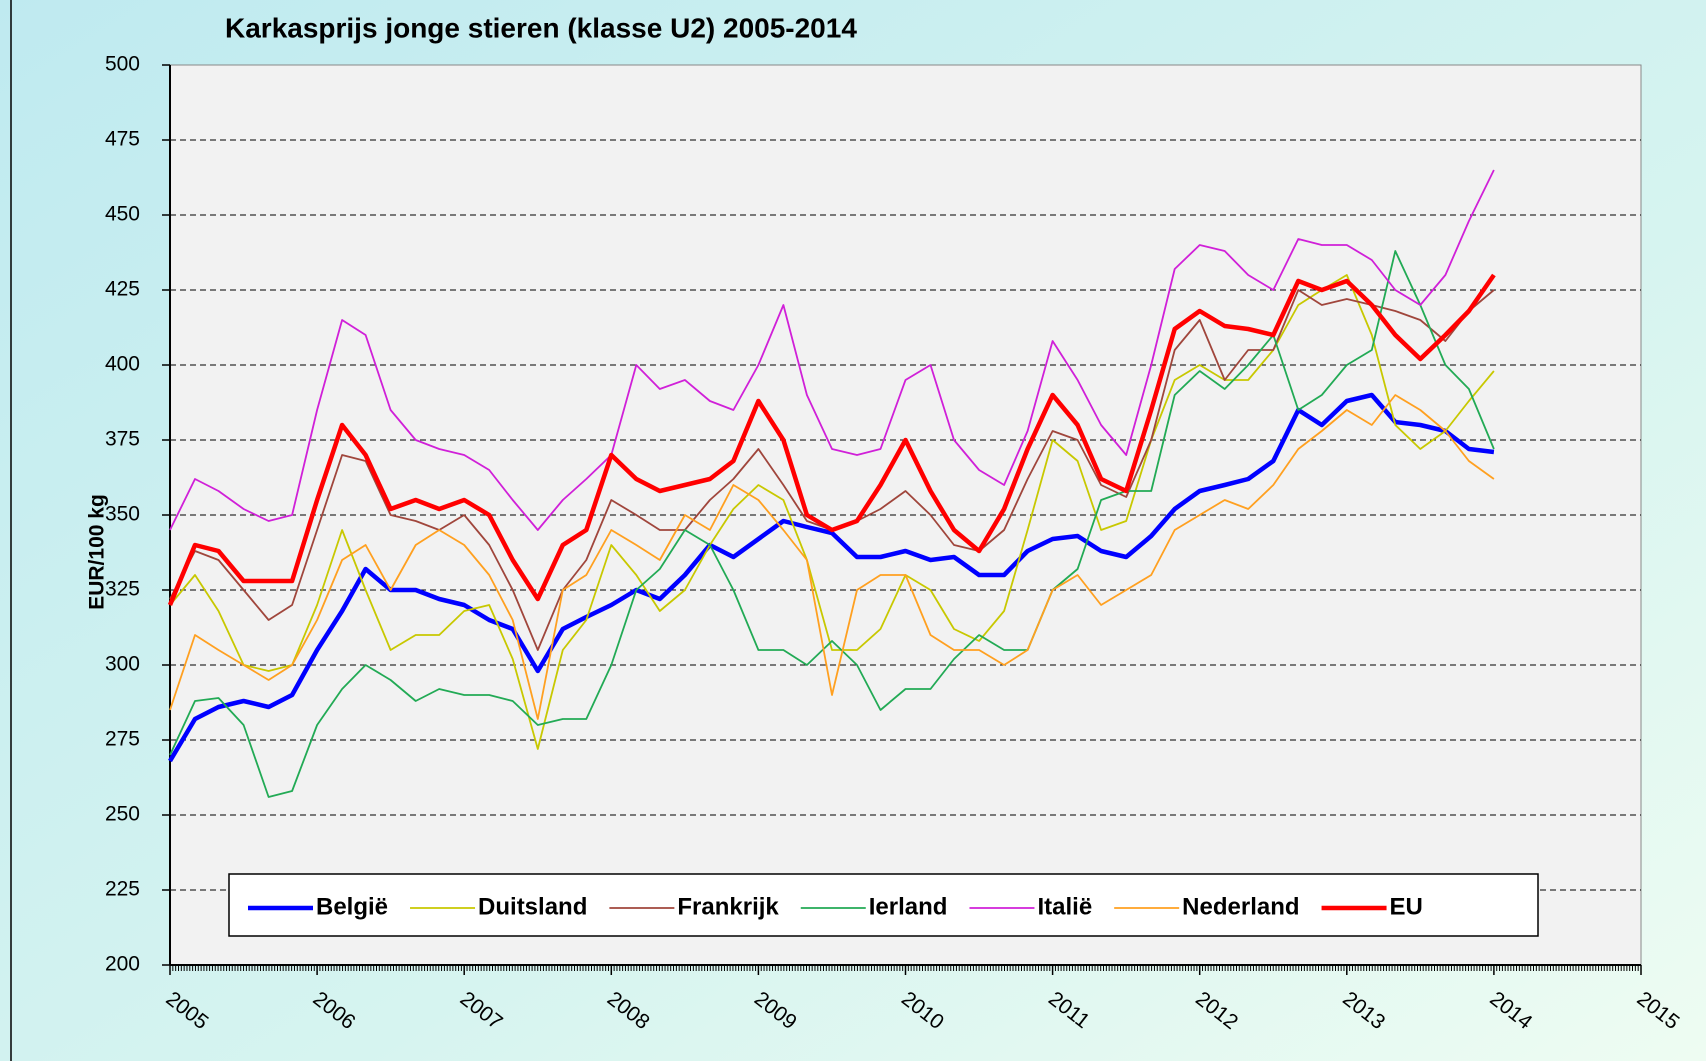 This screenshot has height=1061, width=1706. Describe the element at coordinates (122, 214) in the screenshot. I see `y-tick-label: 450` at that location.